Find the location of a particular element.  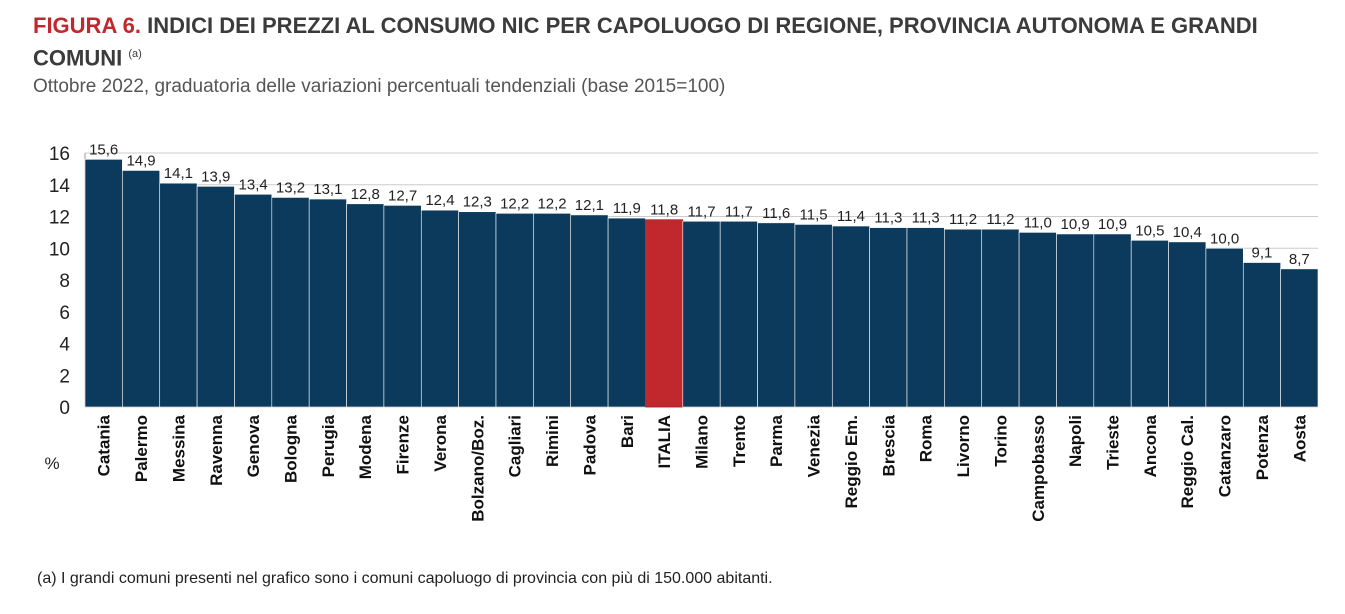

category-label: Perugia is located at coordinates (328, 445).